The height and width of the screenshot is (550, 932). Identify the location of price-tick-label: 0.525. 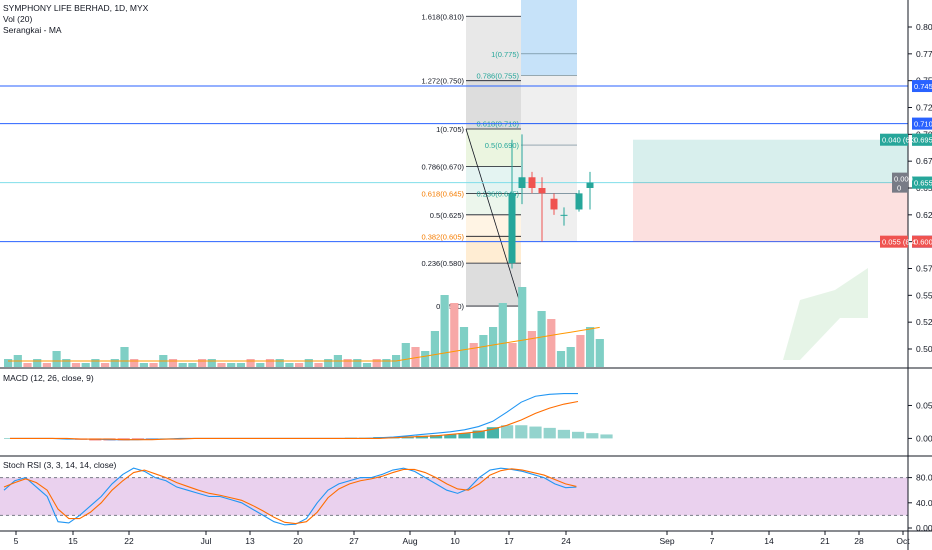
(924, 322).